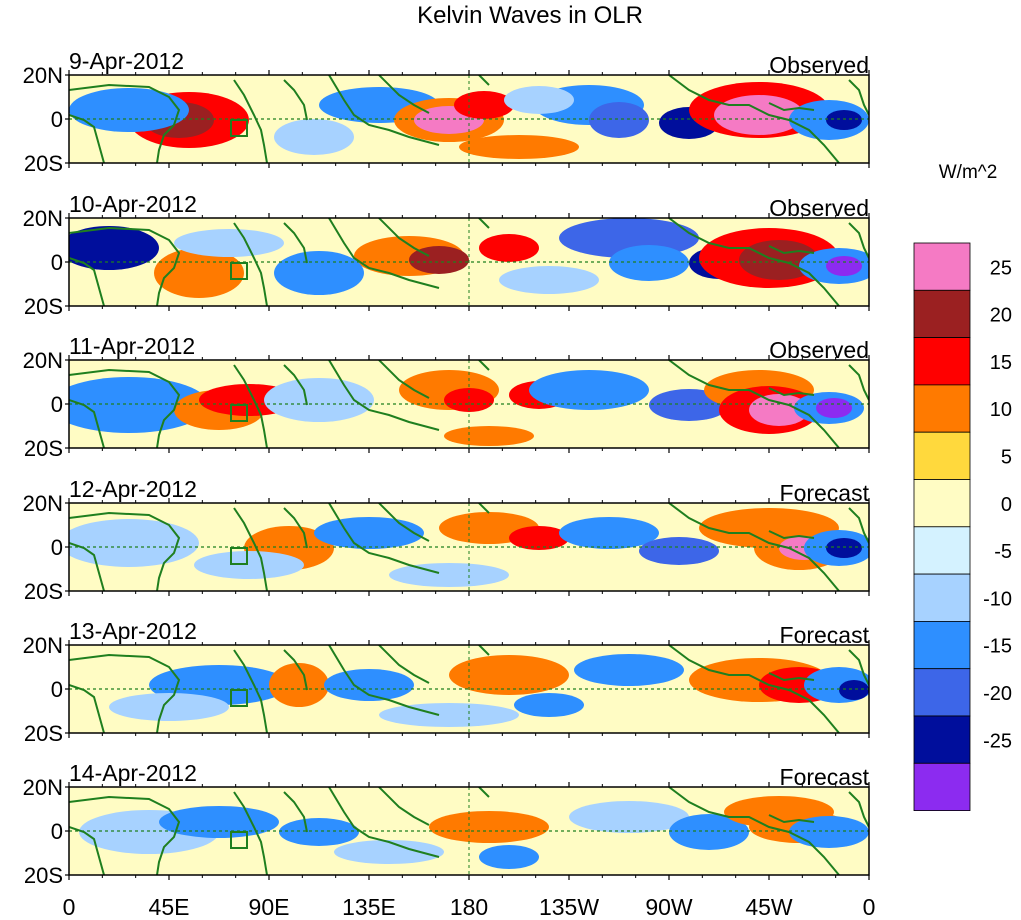 This screenshot has width=1021, height=920. What do you see at coordinates (968, 172) in the screenshot?
I see `colorbar-units: W/m^2` at bounding box center [968, 172].